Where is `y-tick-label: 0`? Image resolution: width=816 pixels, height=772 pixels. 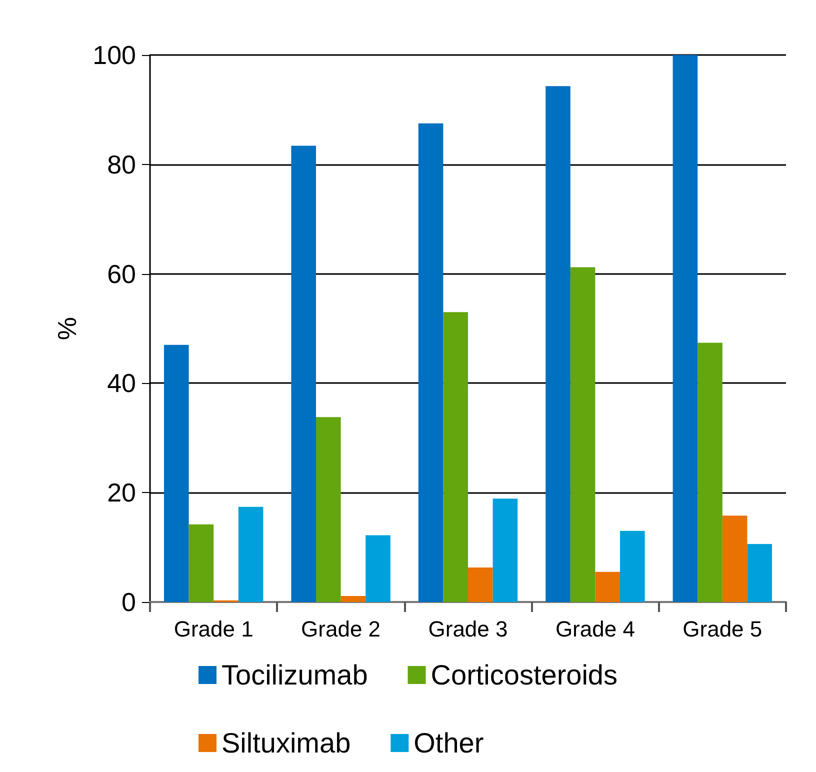 y-tick-label: 0 is located at coordinates (129, 602).